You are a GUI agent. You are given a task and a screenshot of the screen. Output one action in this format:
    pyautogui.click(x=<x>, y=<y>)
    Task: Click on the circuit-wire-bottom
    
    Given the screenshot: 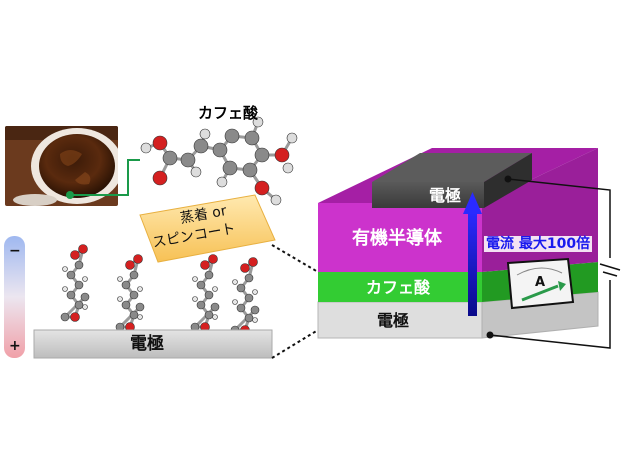 What is the action you would take?
    pyautogui.click(x=550, y=314)
    